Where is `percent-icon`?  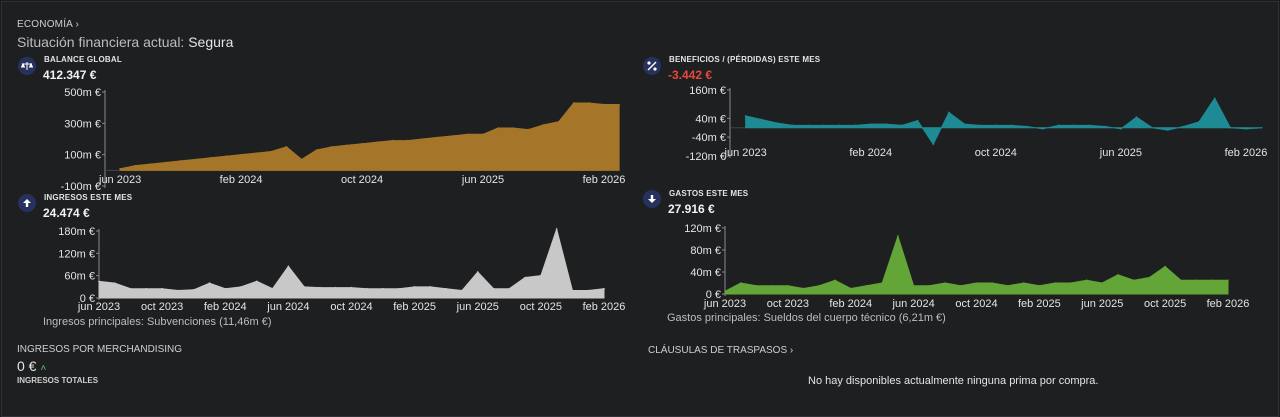
percent-icon is located at coordinates (652, 66).